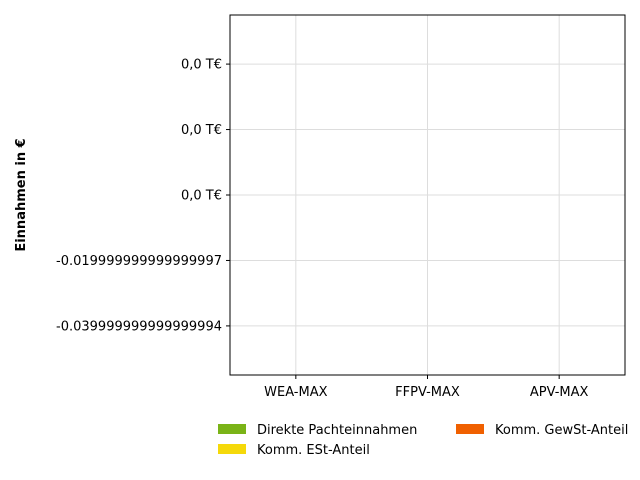 This screenshot has height=480, width=640. I want to click on x-tick-label: WEA-MAX, so click(295, 392).